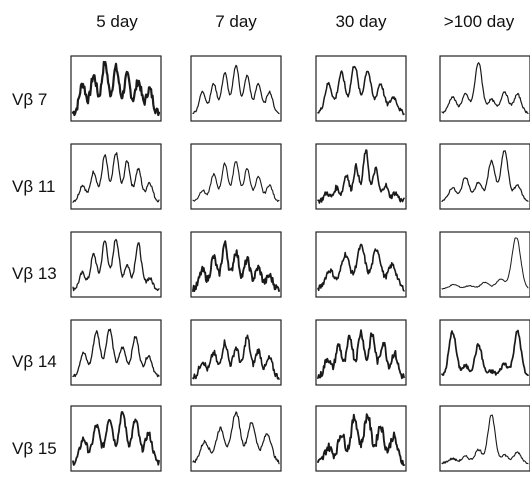 This screenshot has height=496, width=530. What do you see at coordinates (34, 448) in the screenshot?
I see `row-label-vb15: Vβ 15` at bounding box center [34, 448].